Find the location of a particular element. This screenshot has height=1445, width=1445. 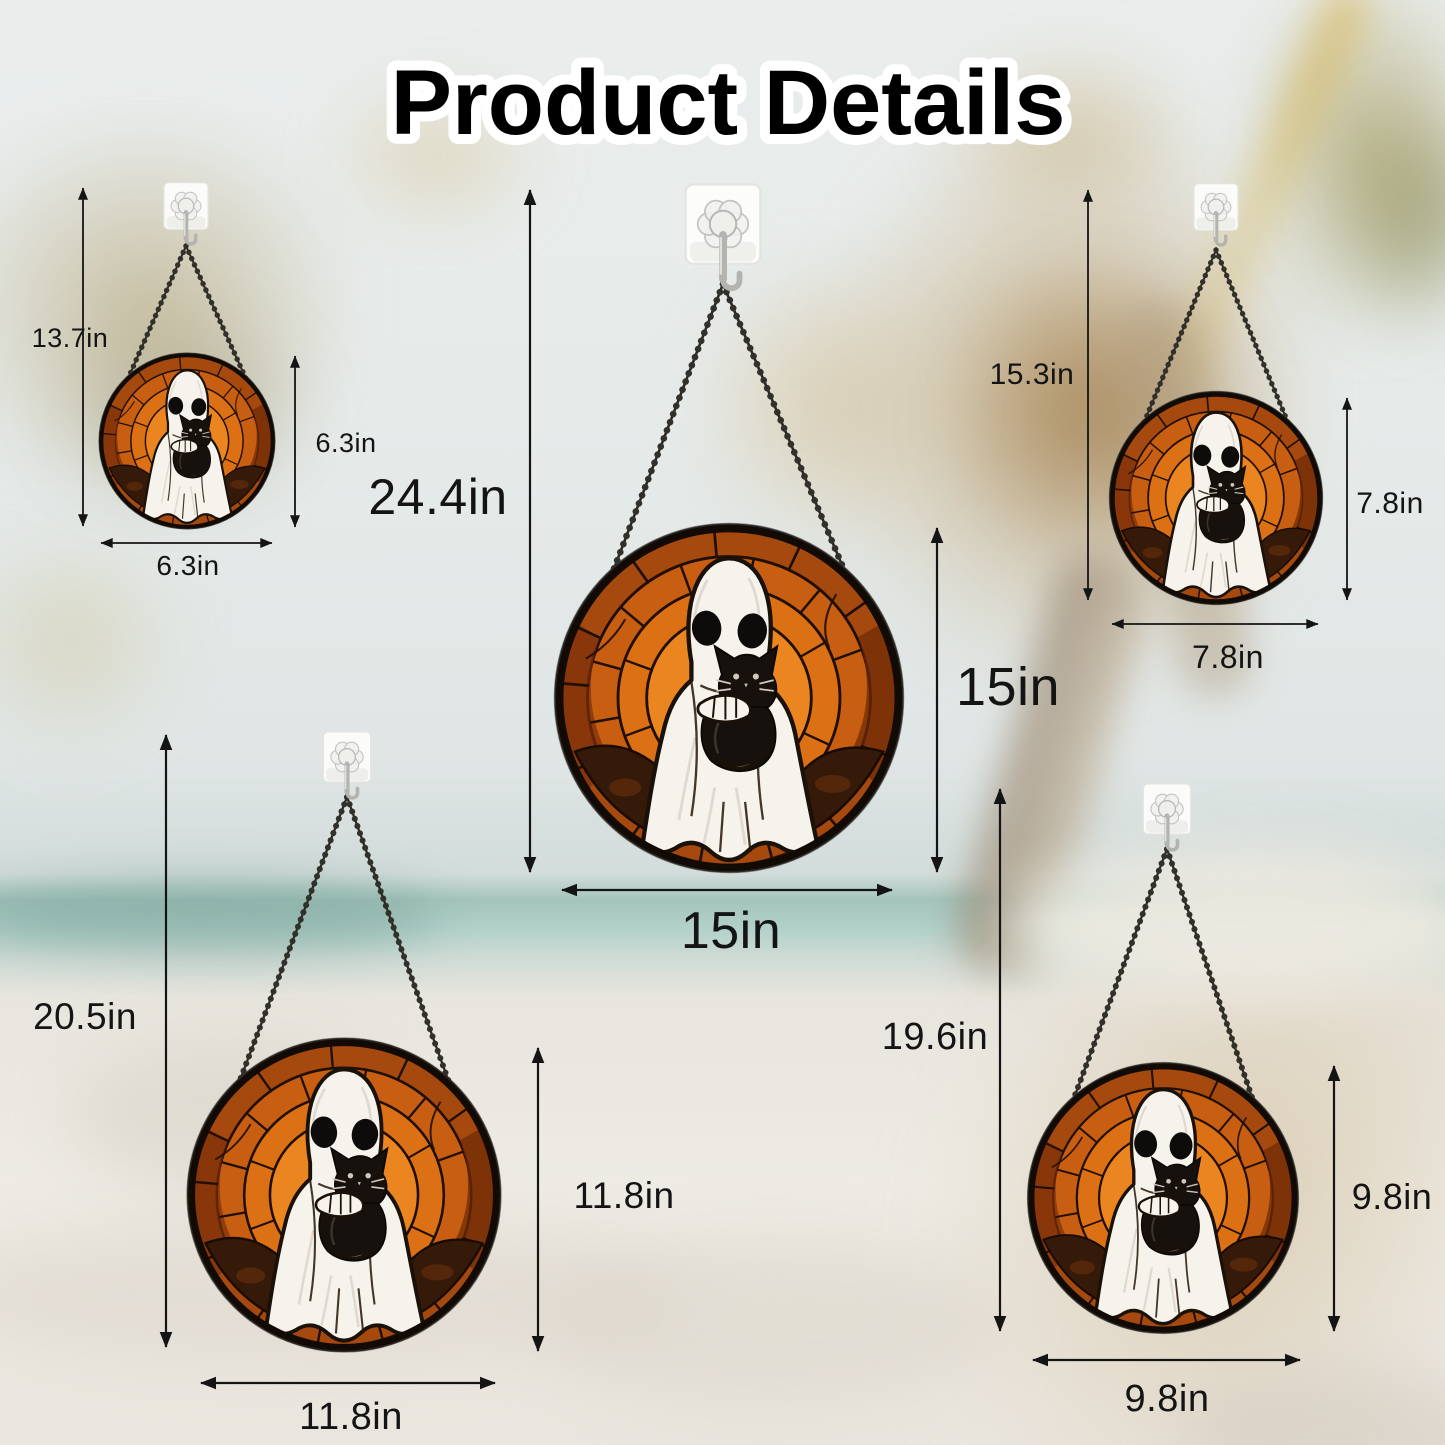

sand-blur is located at coordinates (770, 1325).